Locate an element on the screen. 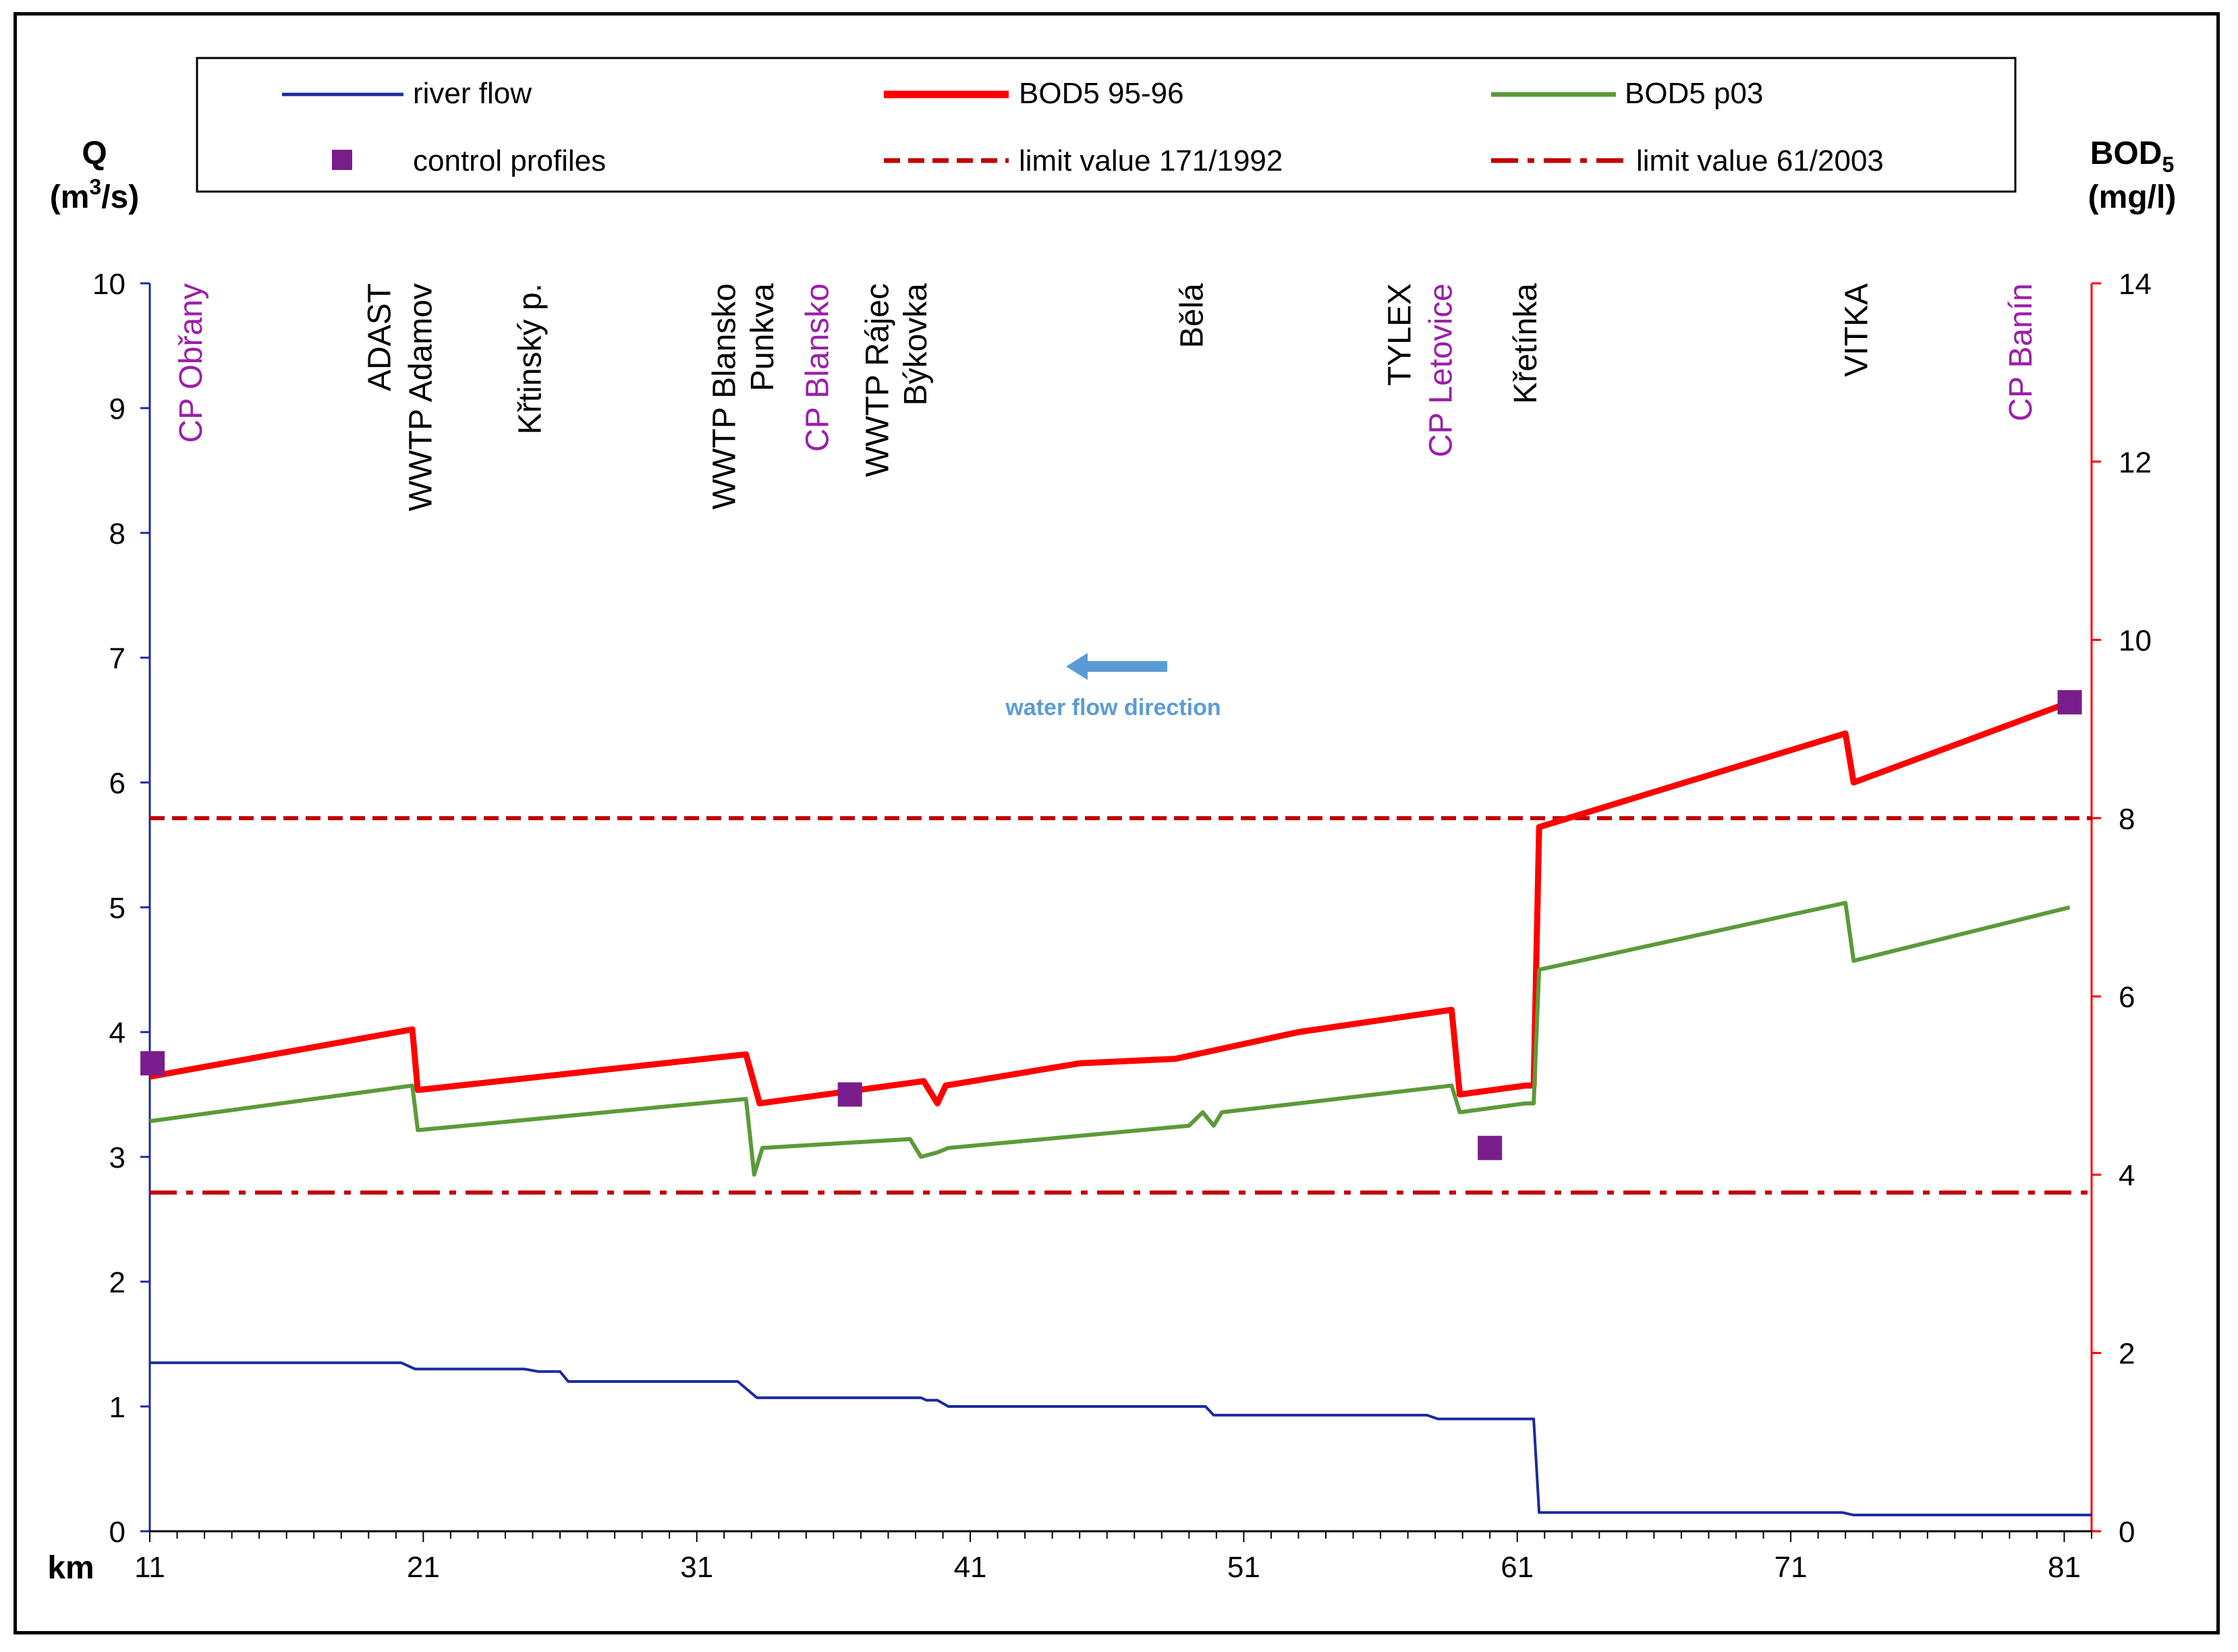 The height and width of the screenshot is (1652, 2238). y-left-unit: (m3/s) is located at coordinates (94, 195).